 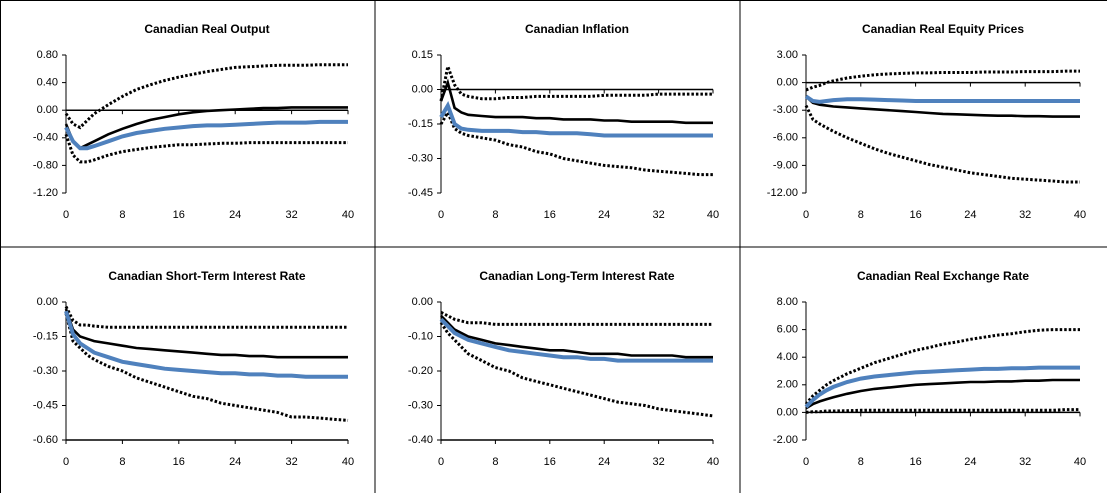 What do you see at coordinates (45, 440) in the screenshot?
I see `y-tick-label: -0.60` at bounding box center [45, 440].